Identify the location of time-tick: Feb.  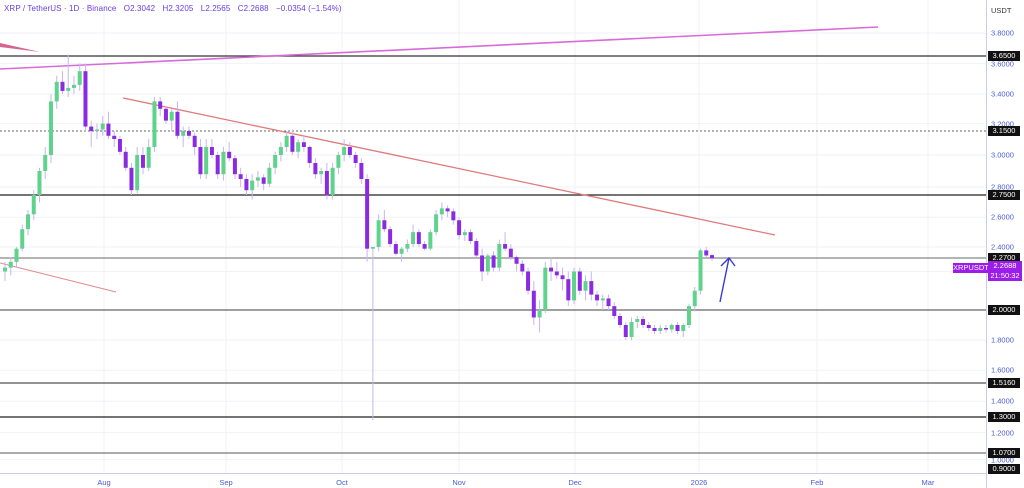
(817, 482).